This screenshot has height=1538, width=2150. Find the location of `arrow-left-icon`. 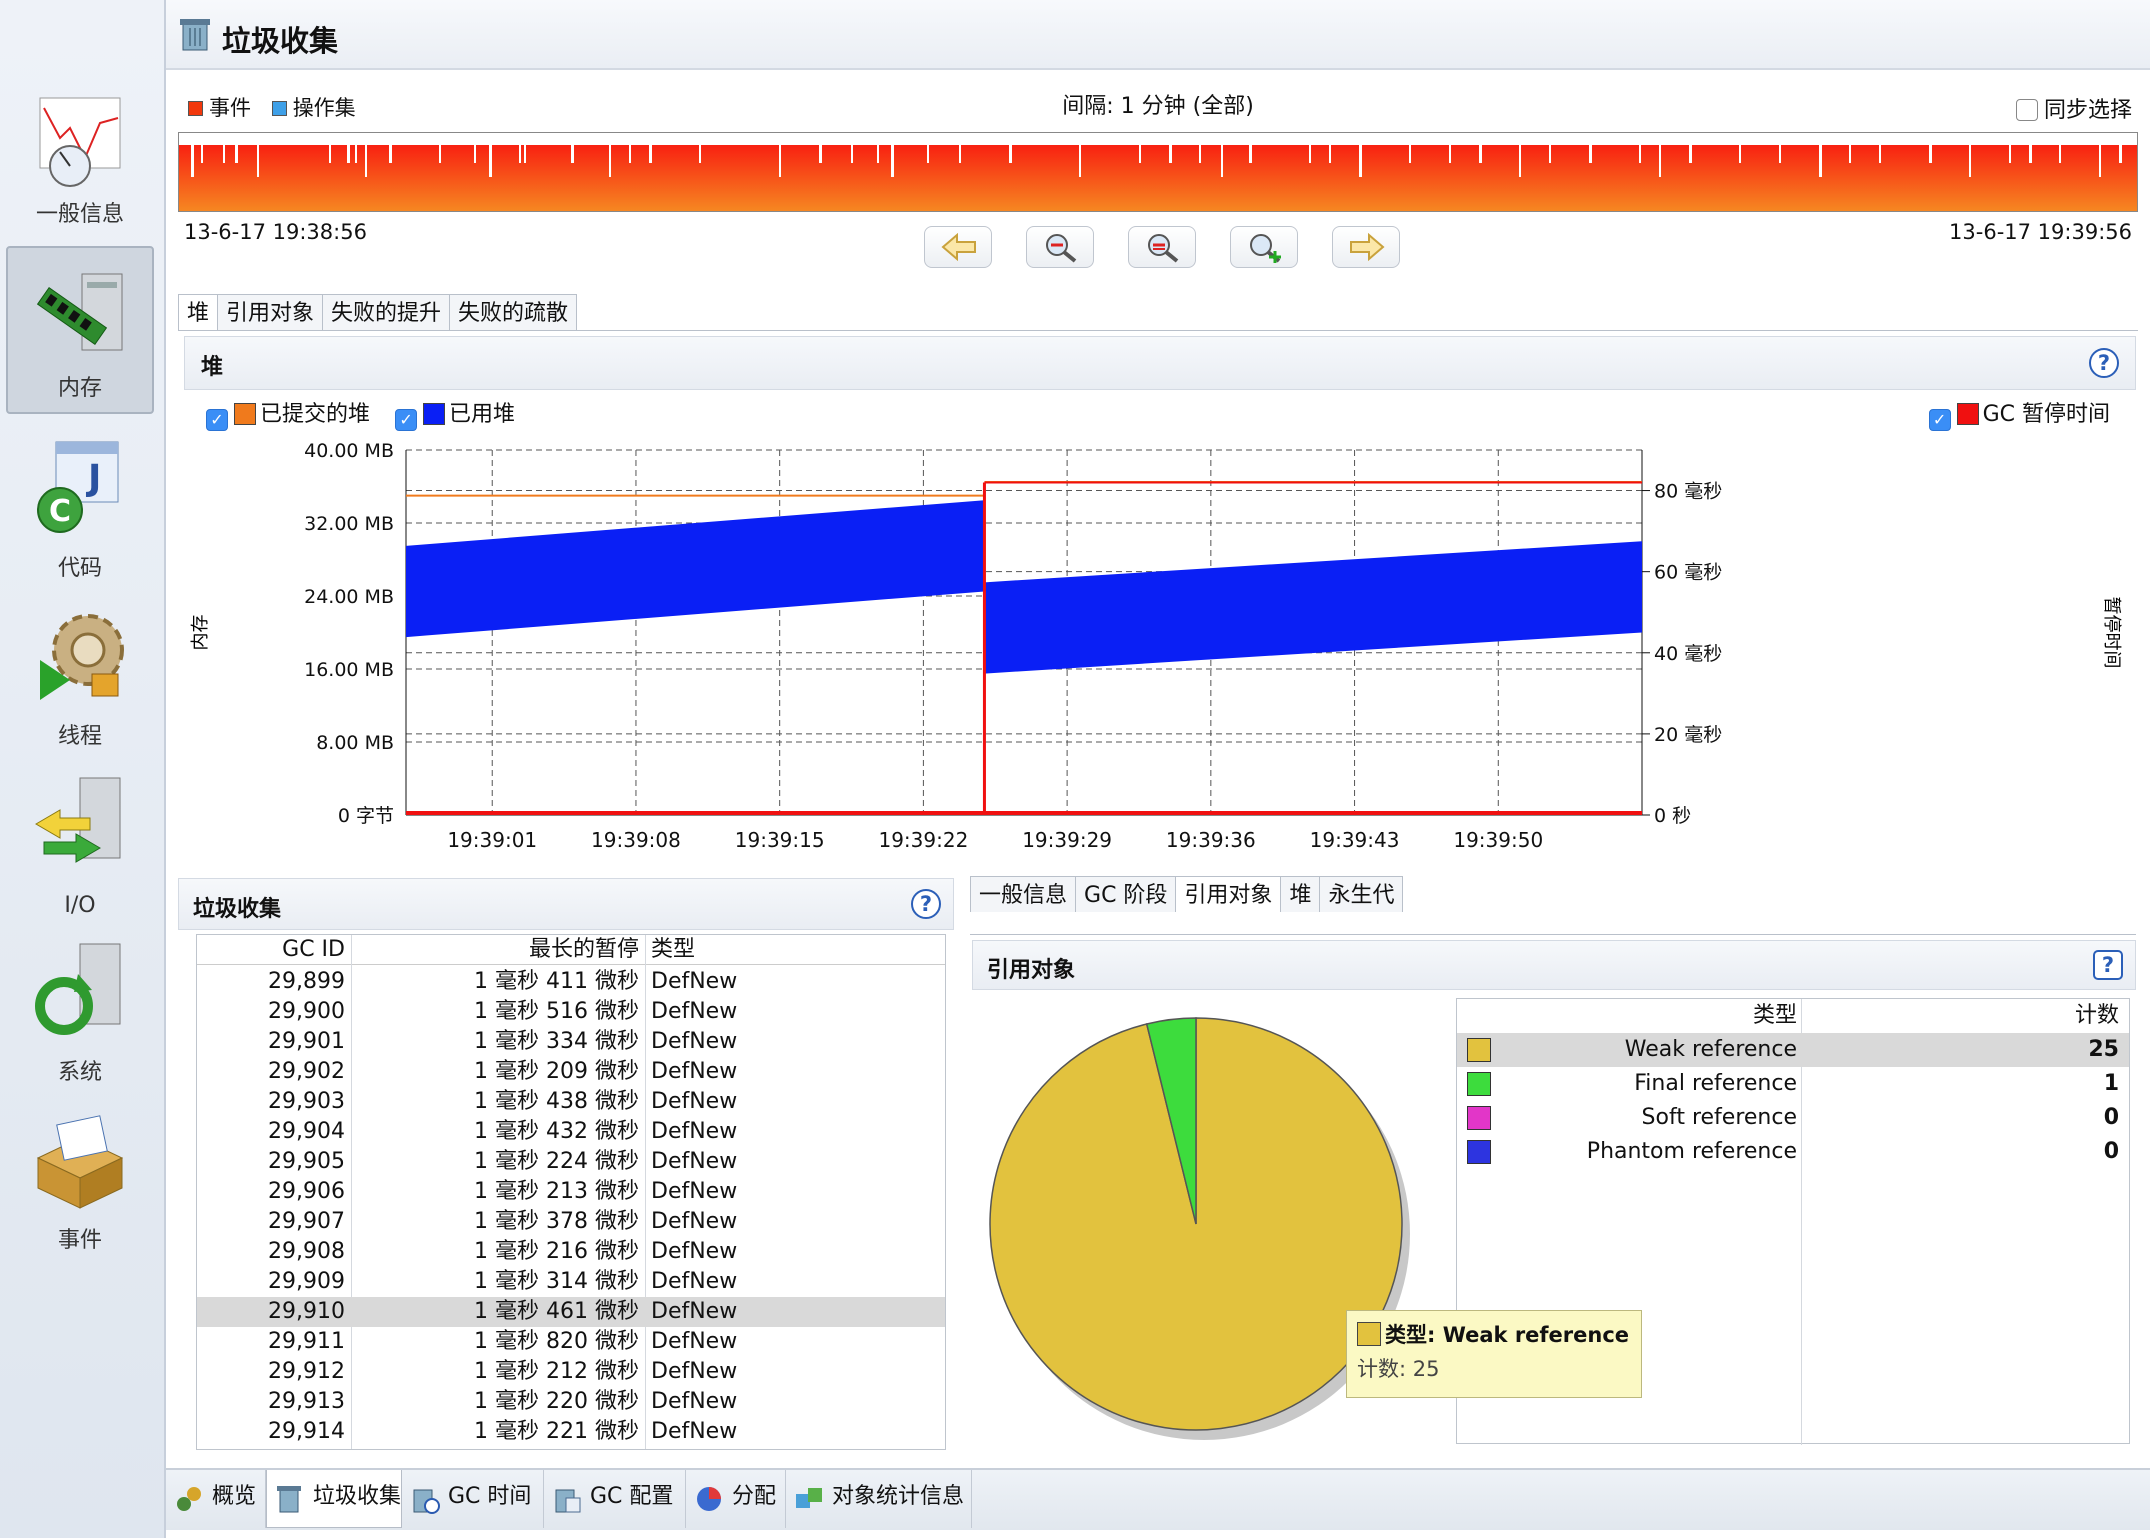

arrow-left-icon is located at coordinates (958, 247).